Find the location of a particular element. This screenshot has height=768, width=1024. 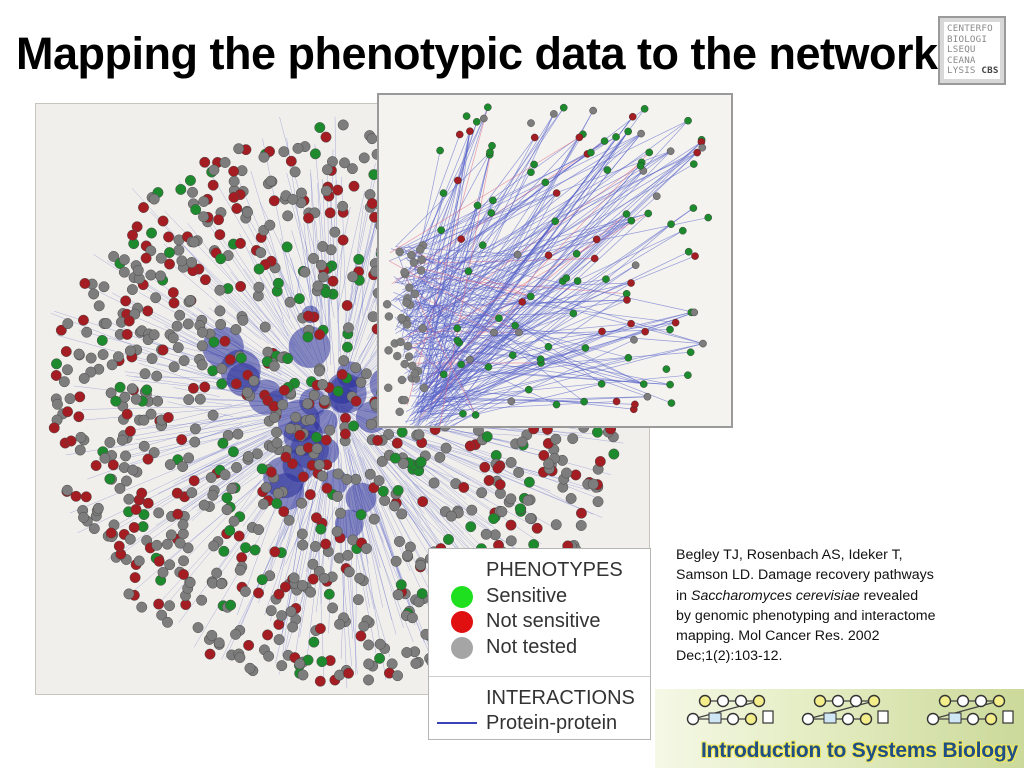

citation-line: Samson LD. Damage recovery pathways is located at coordinates (805, 575).